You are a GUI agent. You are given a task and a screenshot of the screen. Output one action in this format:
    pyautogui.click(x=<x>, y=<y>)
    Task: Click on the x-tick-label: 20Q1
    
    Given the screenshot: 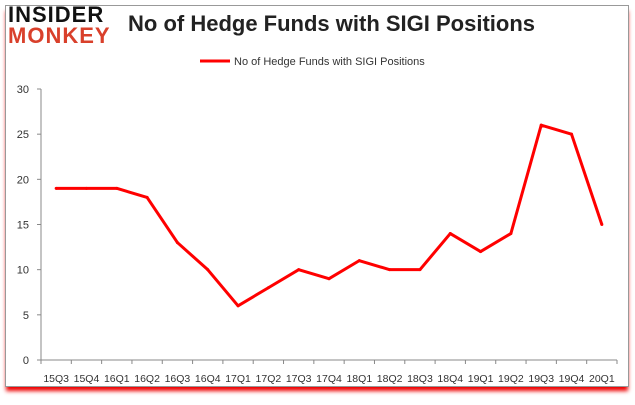 What is the action you would take?
    pyautogui.click(x=602, y=379)
    